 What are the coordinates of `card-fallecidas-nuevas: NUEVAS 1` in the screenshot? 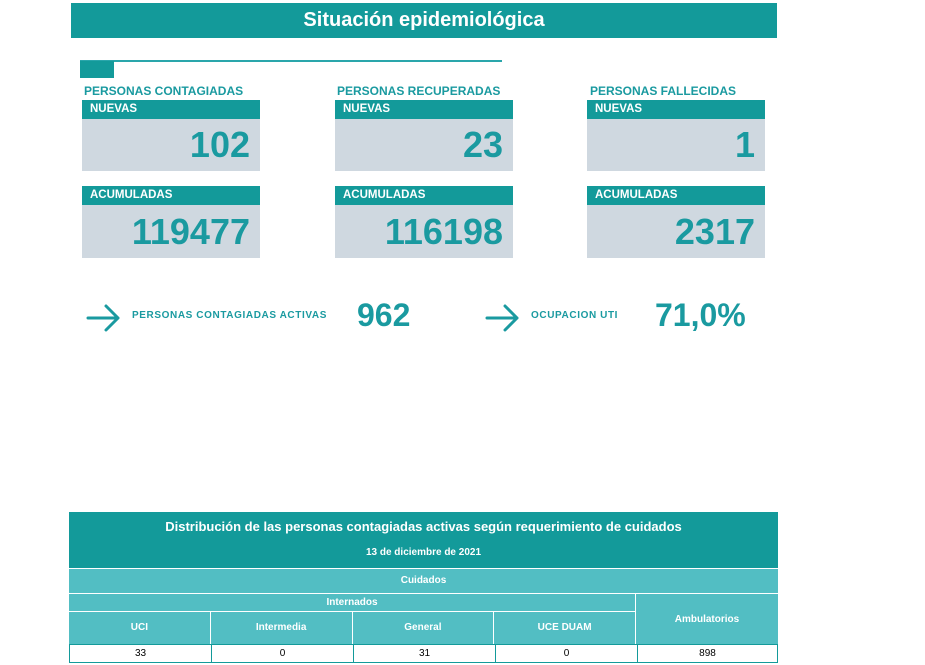 It's located at (676, 135).